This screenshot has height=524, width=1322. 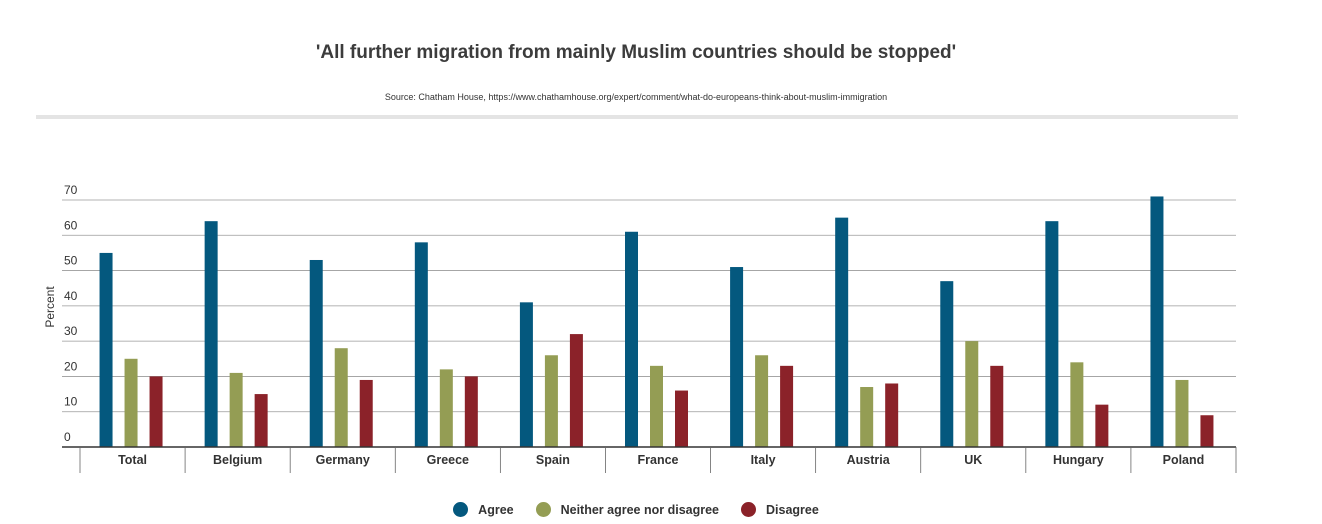 I want to click on bar-disagree-total, so click(x=156, y=411).